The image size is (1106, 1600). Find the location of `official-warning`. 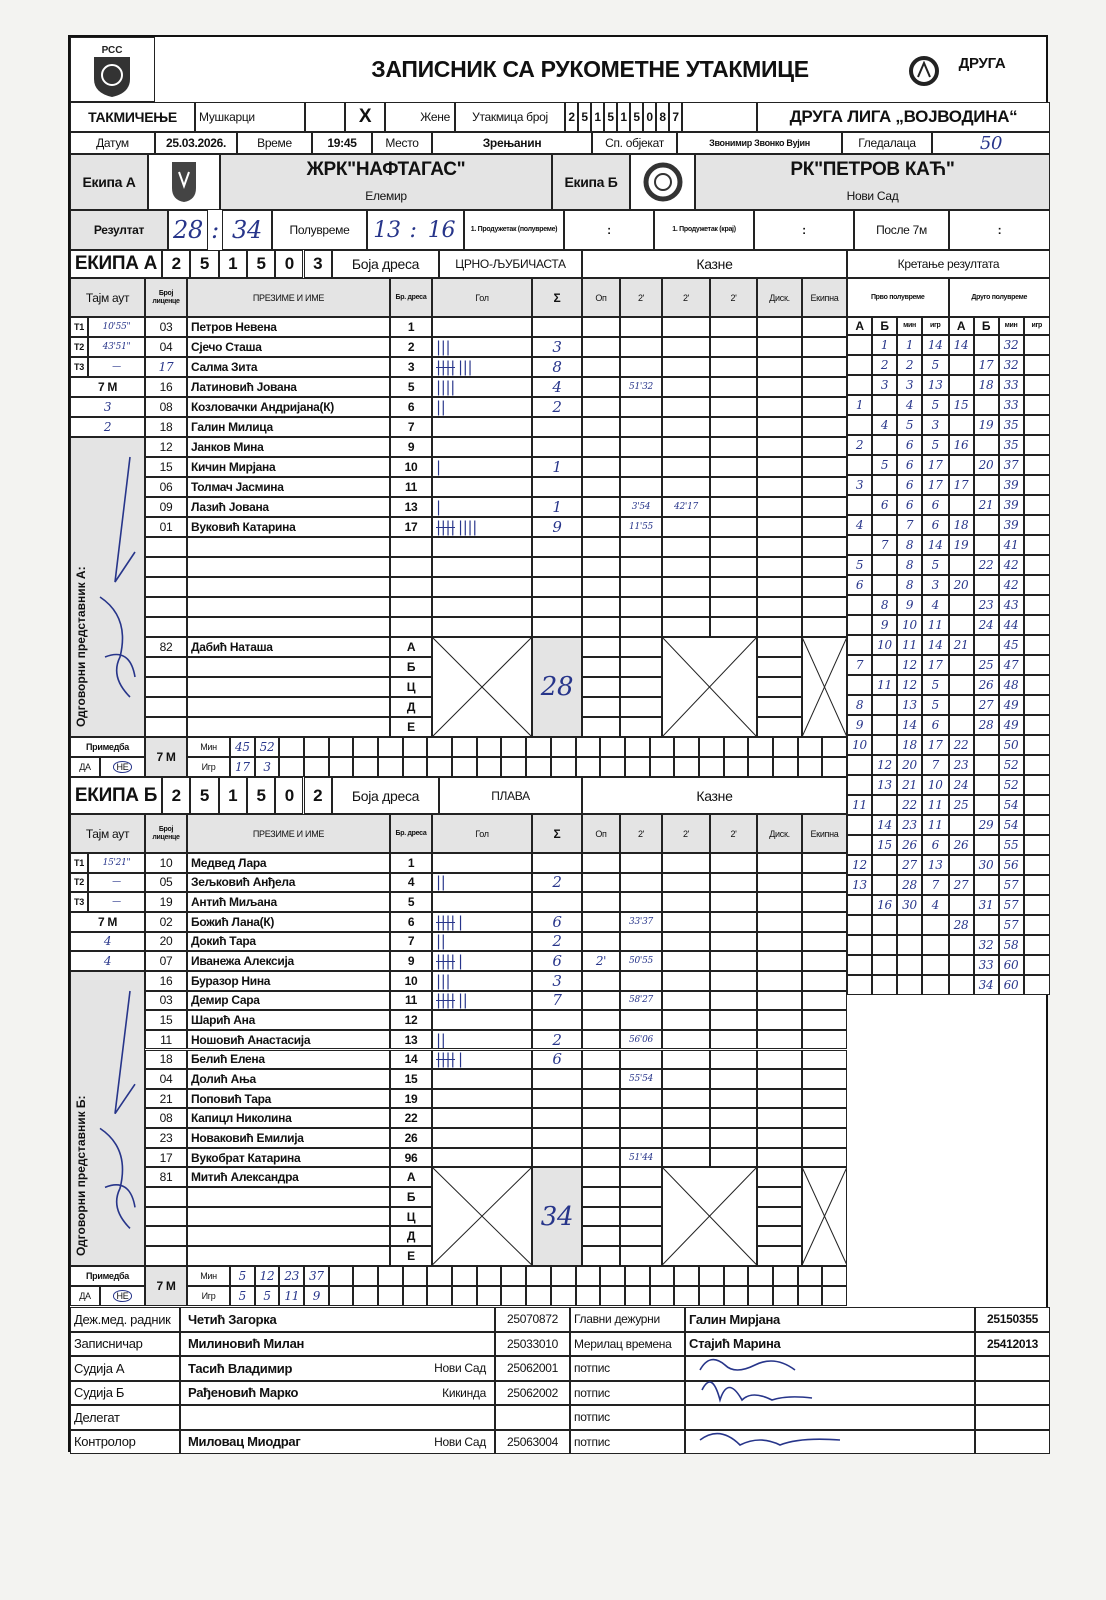

official-warning is located at coordinates (601, 1177).